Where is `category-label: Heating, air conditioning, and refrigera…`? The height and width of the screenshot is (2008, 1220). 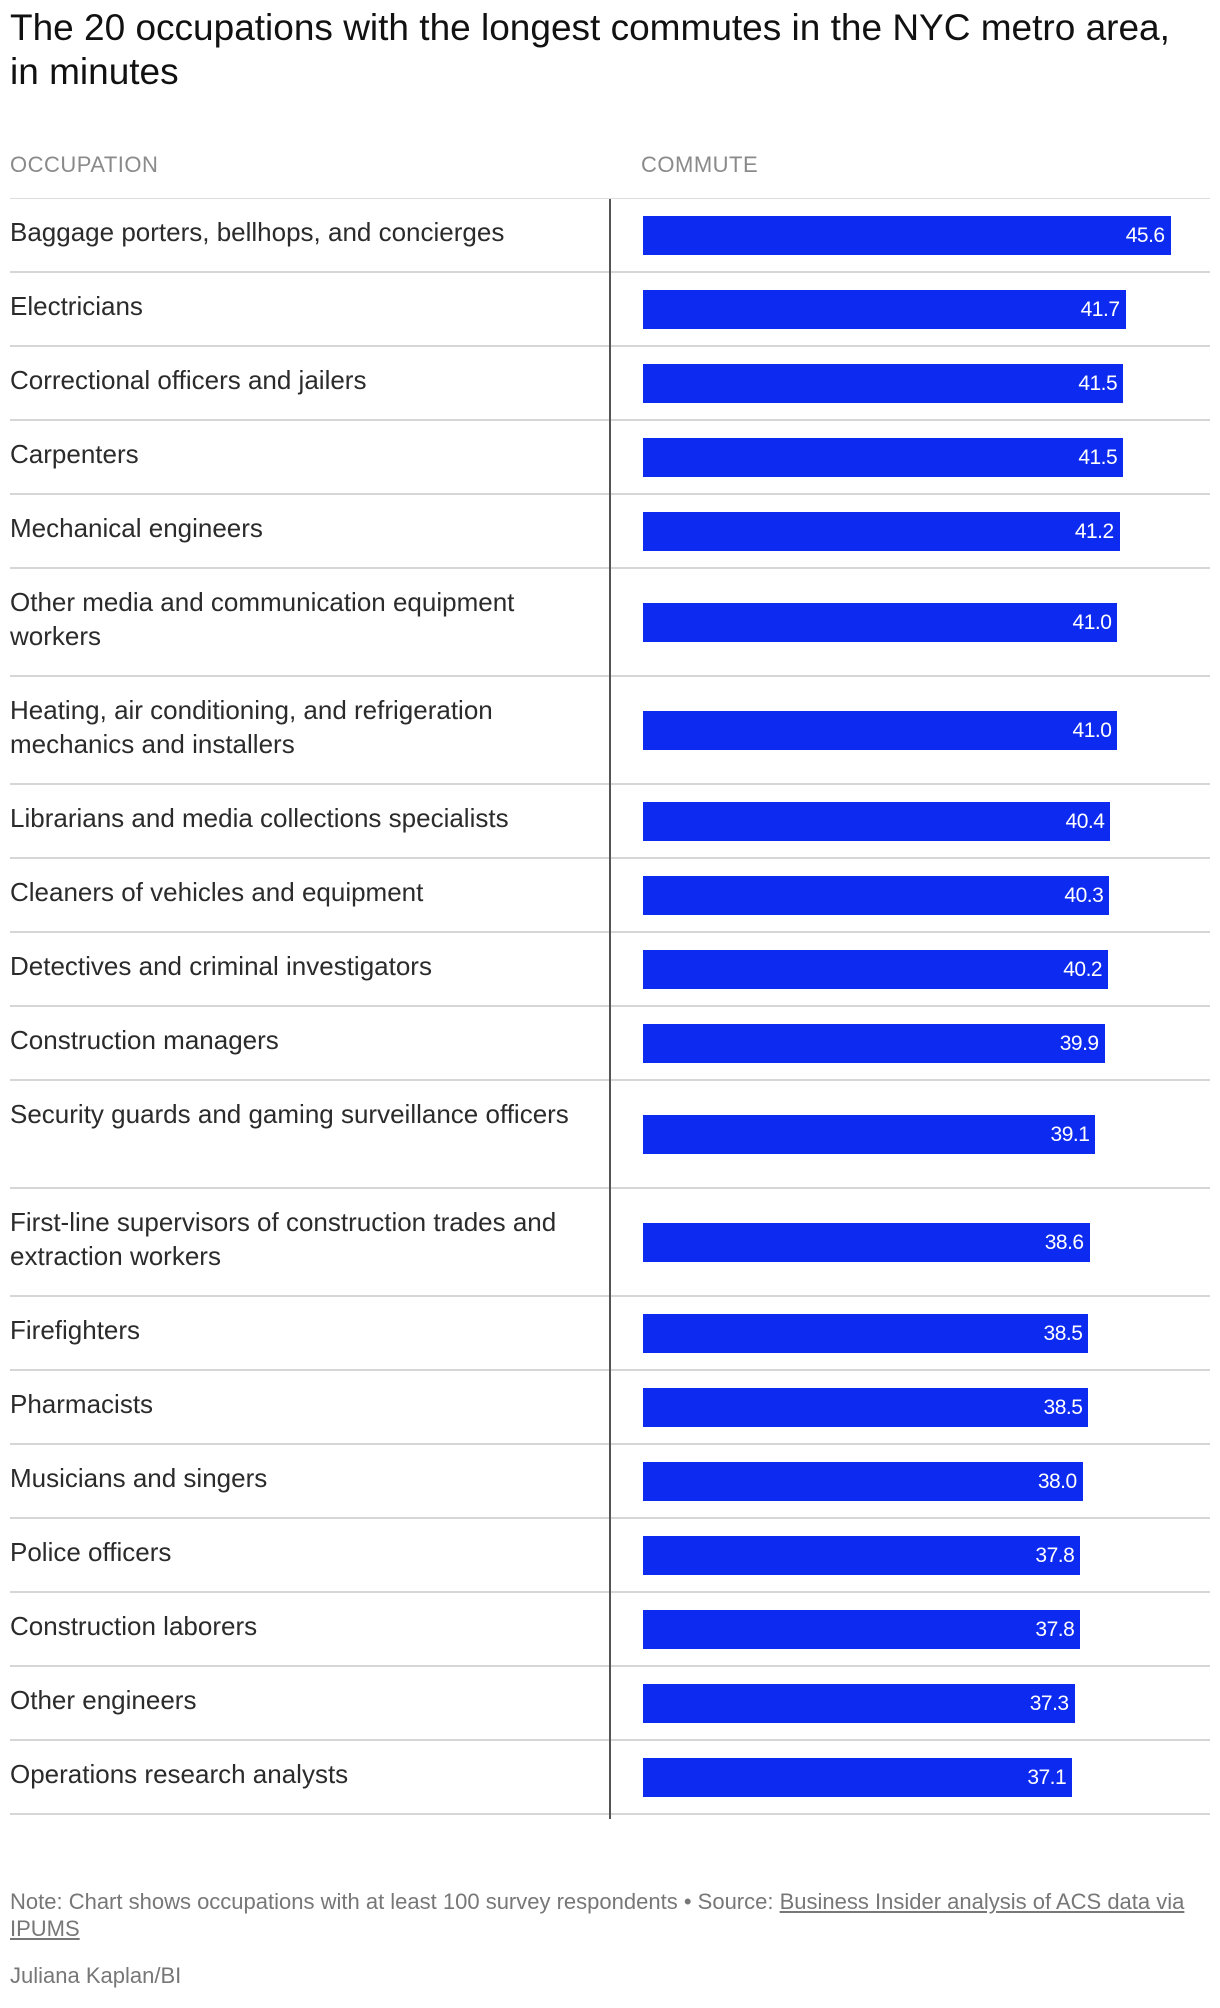
category-label: Heating, air conditioning, and refrigera… is located at coordinates (251, 727).